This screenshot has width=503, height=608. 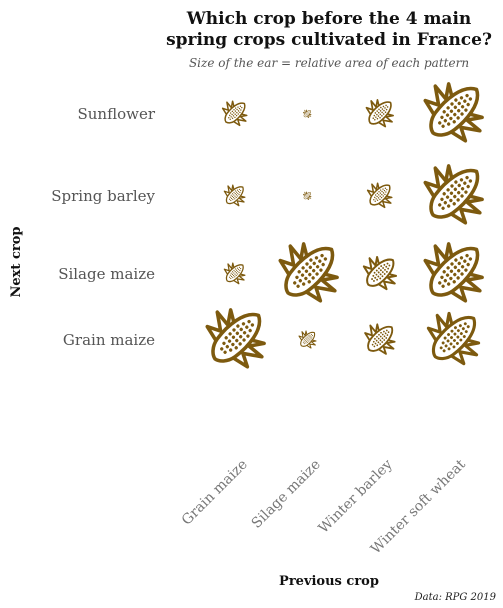 I want to click on column-label: Winter barley, so click(x=356, y=496).